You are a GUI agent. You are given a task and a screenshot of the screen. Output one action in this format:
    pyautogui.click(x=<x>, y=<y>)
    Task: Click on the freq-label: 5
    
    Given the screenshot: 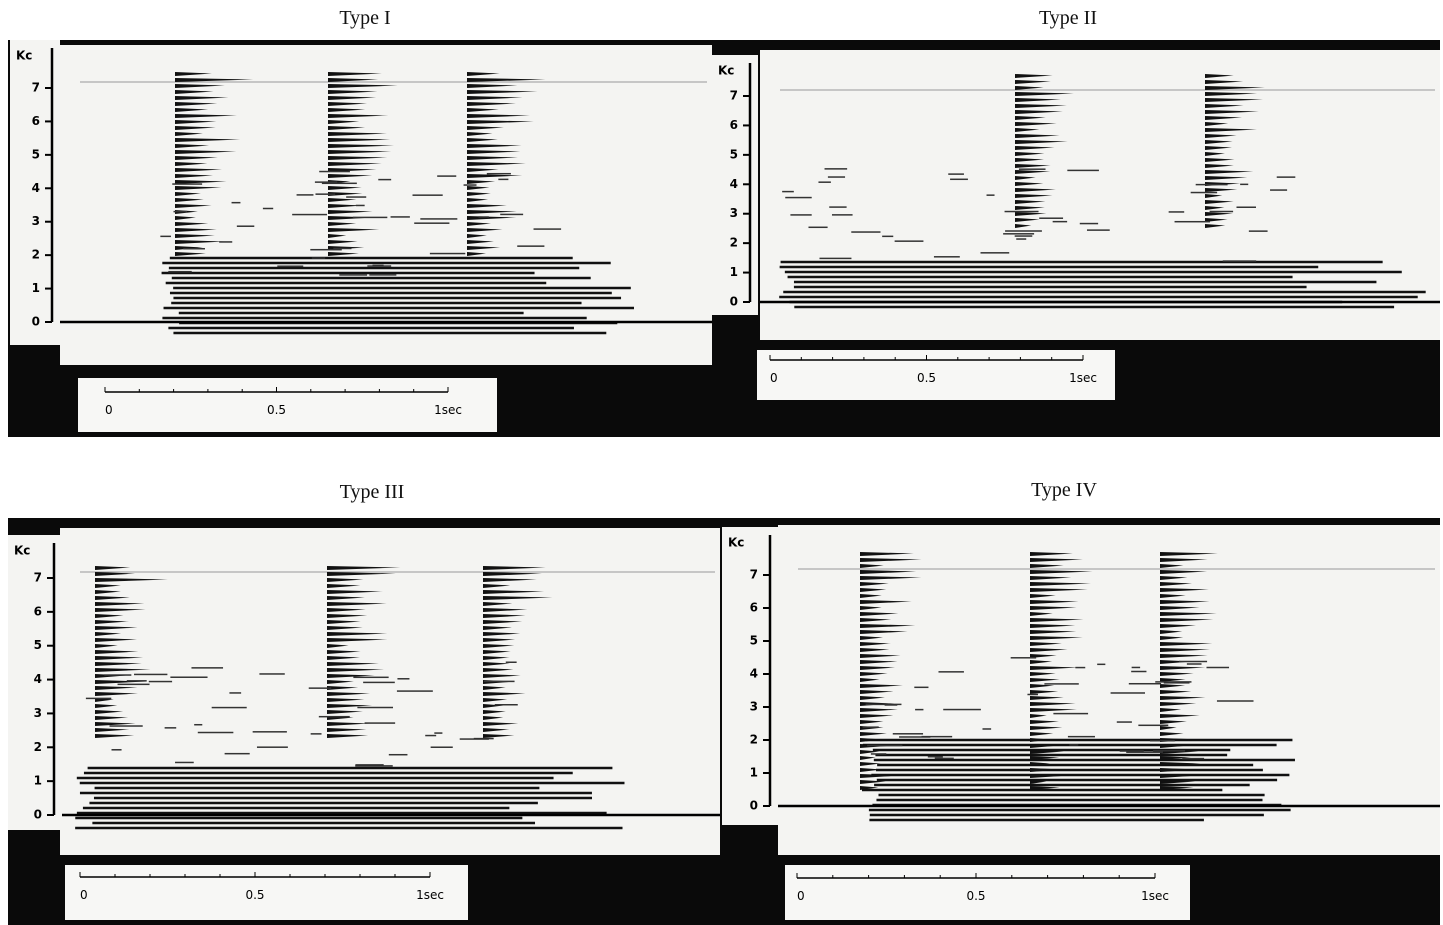 What is the action you would take?
    pyautogui.click(x=36, y=154)
    